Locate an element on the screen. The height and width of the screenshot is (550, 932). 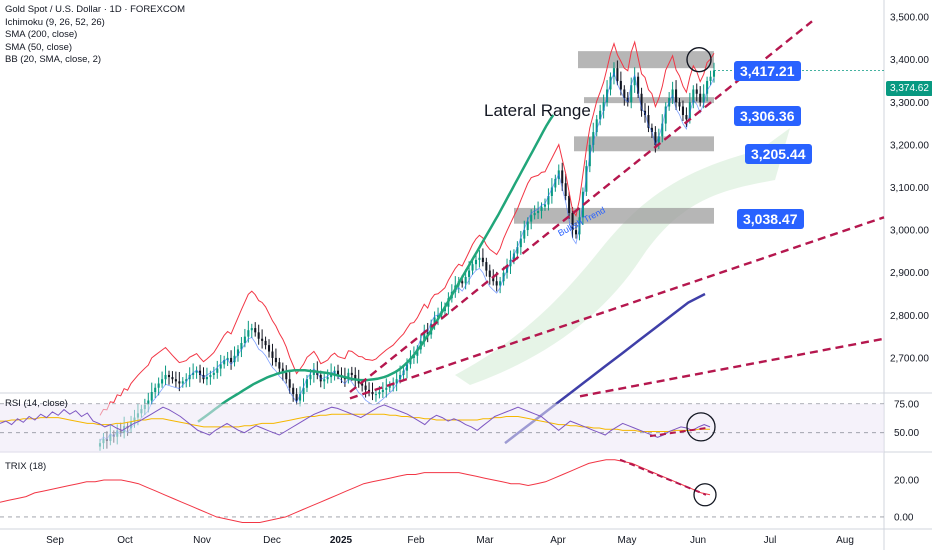
indicator-sma200: SMA (200, close) is located at coordinates (41, 34).